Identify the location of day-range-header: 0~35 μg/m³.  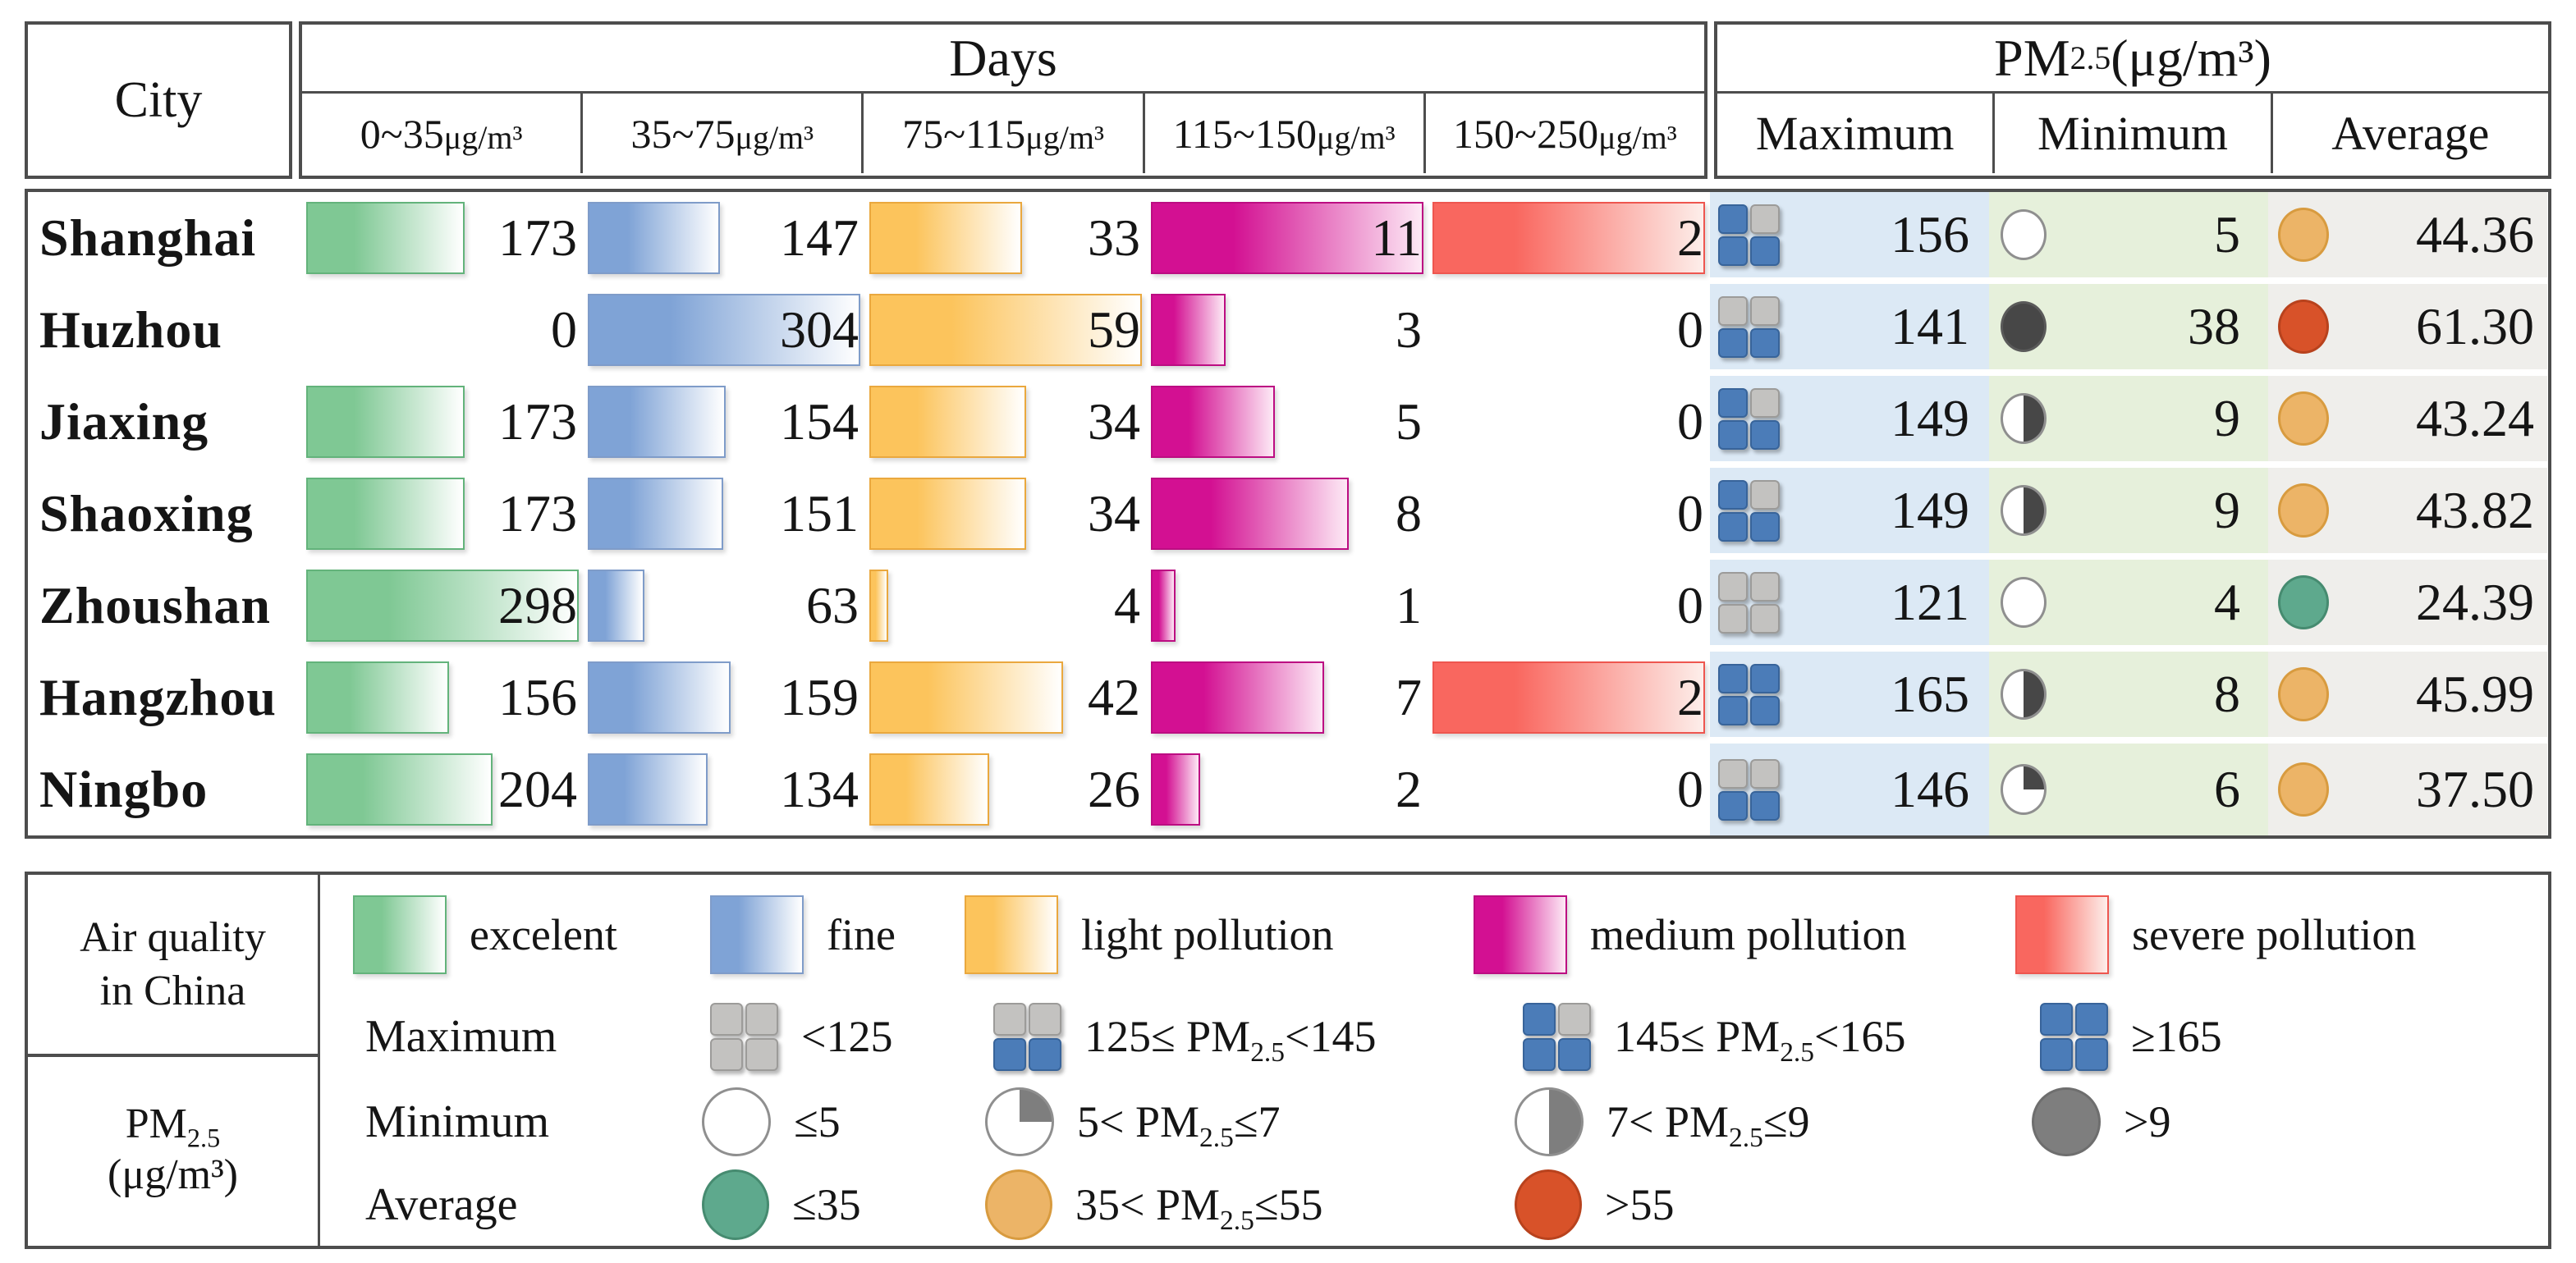
(443, 133).